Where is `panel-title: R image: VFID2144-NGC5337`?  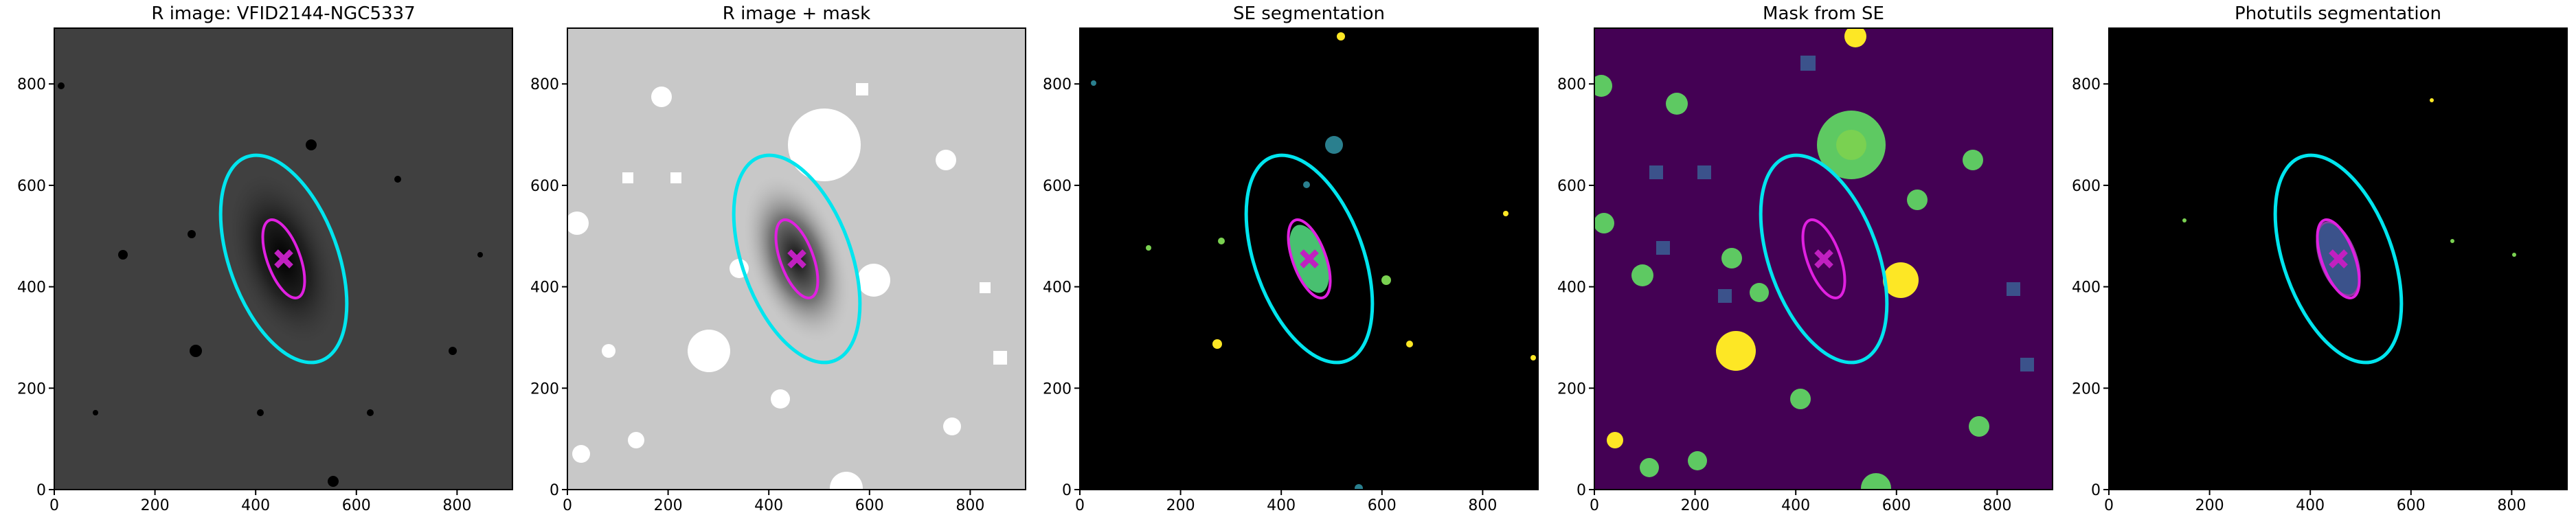 panel-title: R image: VFID2144-NGC5337 is located at coordinates (283, 13).